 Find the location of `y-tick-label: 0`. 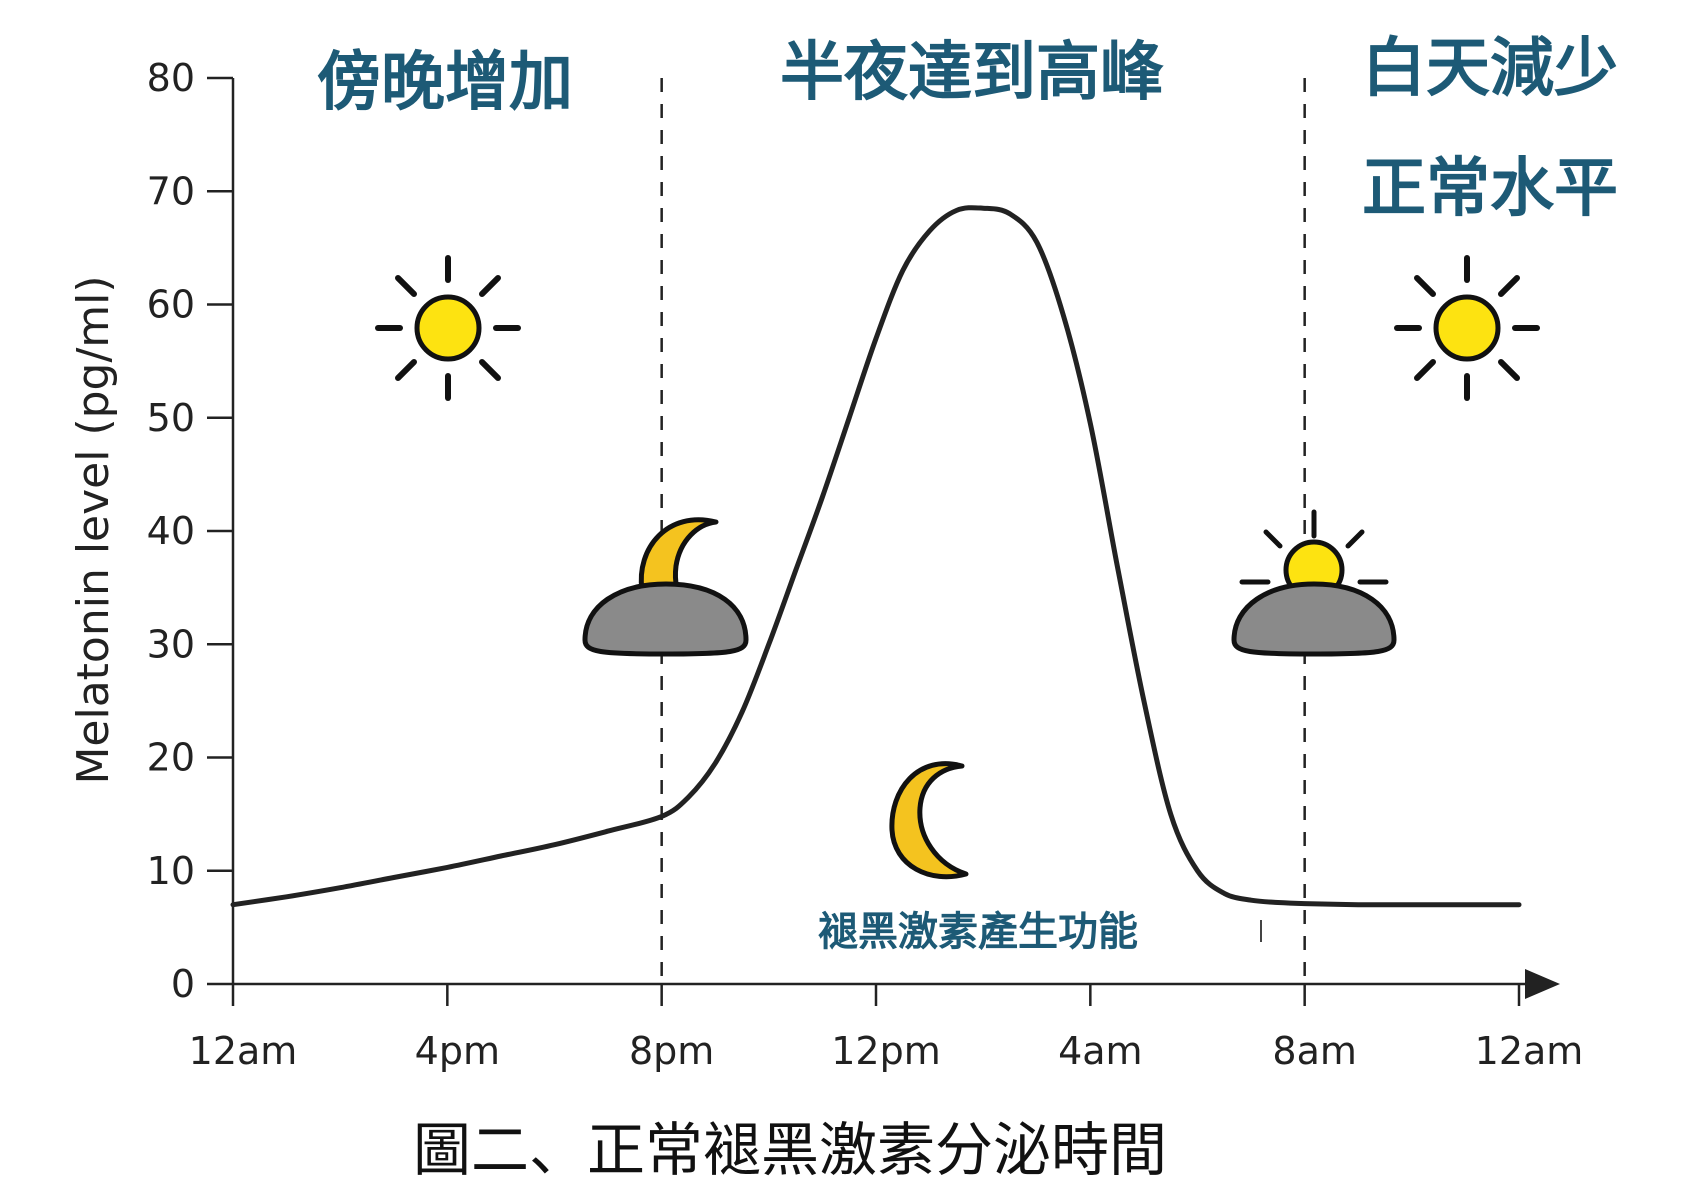

y-tick-label: 0 is located at coordinates (183, 984).